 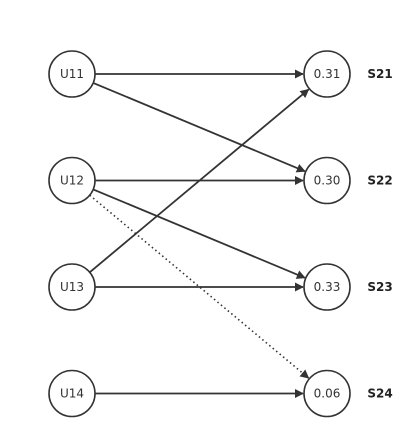 I want to click on node-s23: 0.33, so click(x=327, y=287).